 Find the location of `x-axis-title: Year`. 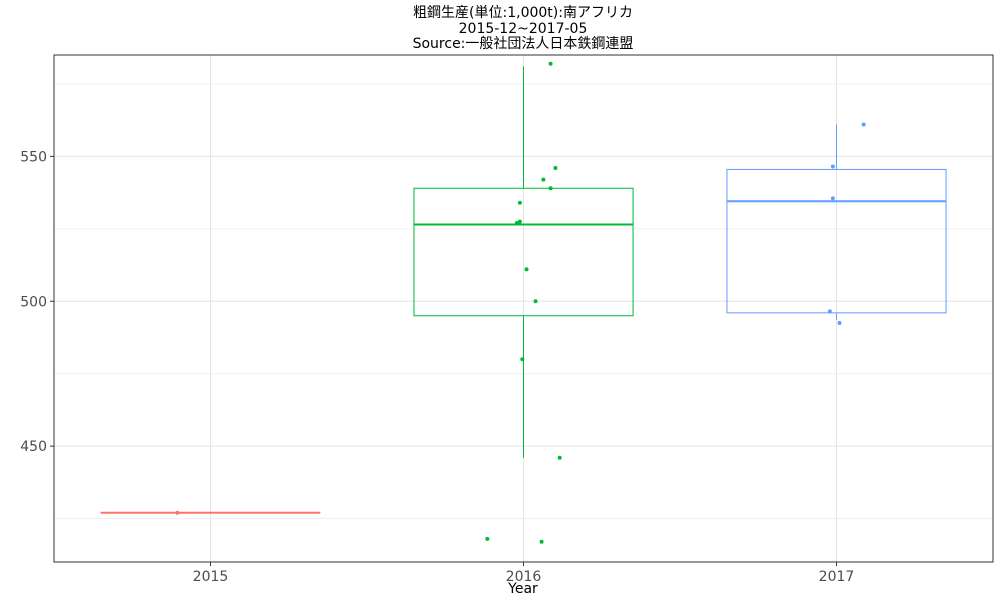

x-axis-title: Year is located at coordinates (523, 589).